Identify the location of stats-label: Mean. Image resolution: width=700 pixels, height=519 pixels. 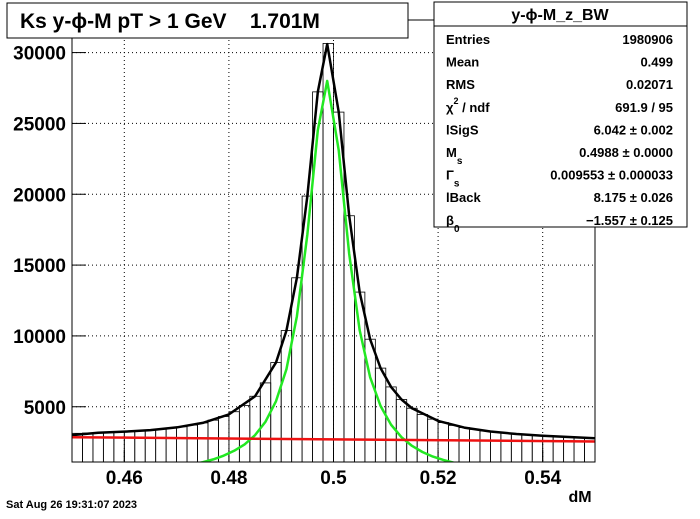
(462, 62).